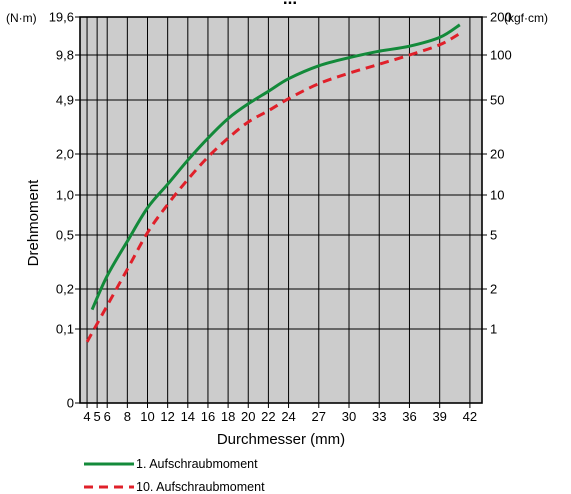  I want to click on y-tick-label-1,0: 1,0, so click(65, 195).